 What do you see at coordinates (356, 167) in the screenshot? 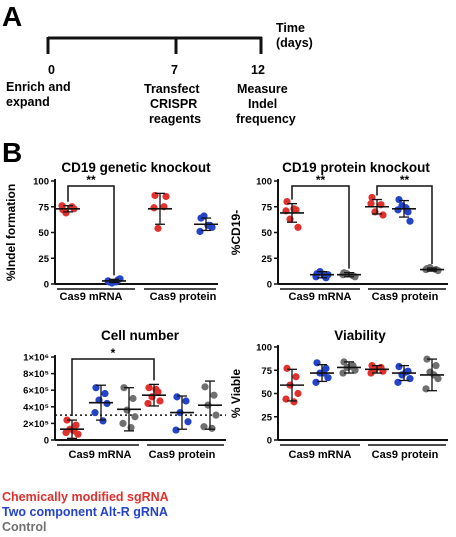
I see `chart-title: CD19 protein knockout` at bounding box center [356, 167].